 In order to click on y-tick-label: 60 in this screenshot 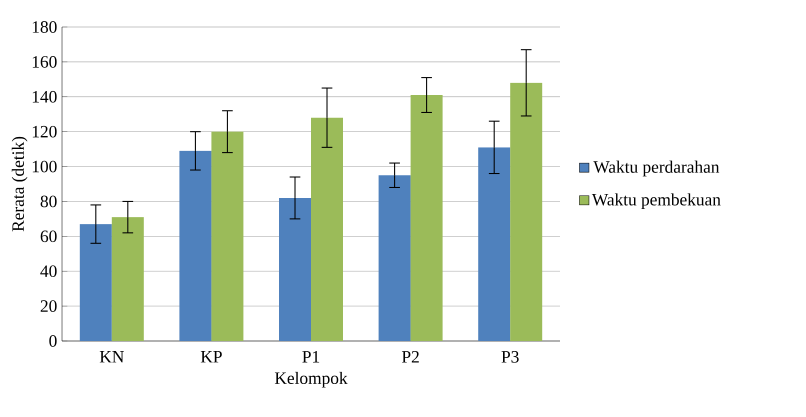, I will do `click(48, 236)`.